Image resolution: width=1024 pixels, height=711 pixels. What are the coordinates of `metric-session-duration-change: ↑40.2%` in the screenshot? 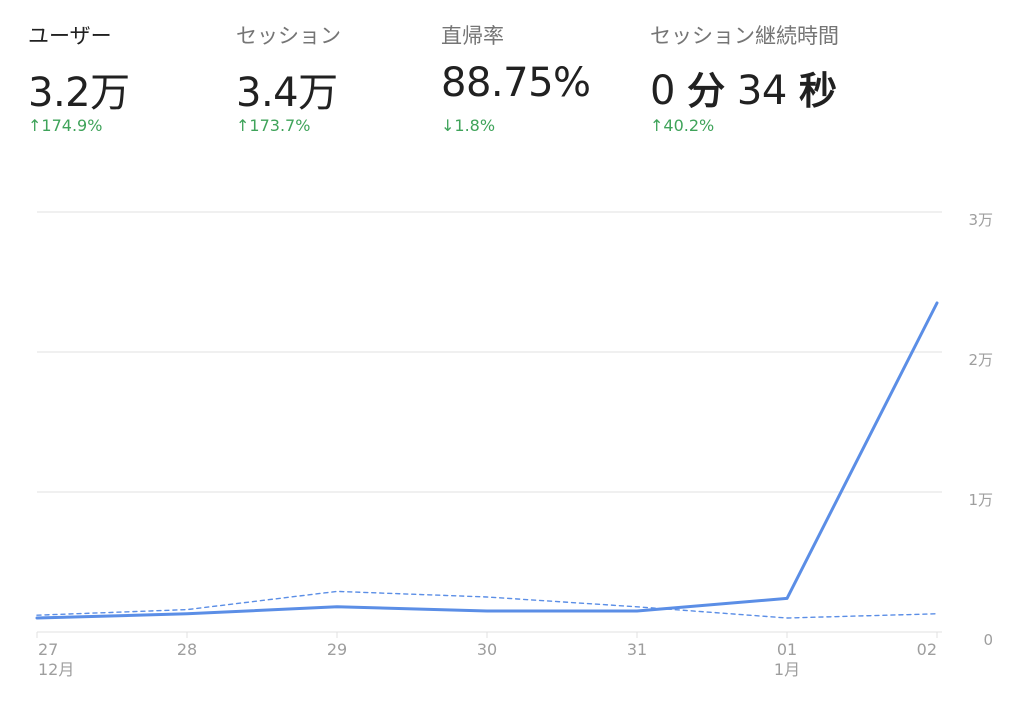 It's located at (682, 125).